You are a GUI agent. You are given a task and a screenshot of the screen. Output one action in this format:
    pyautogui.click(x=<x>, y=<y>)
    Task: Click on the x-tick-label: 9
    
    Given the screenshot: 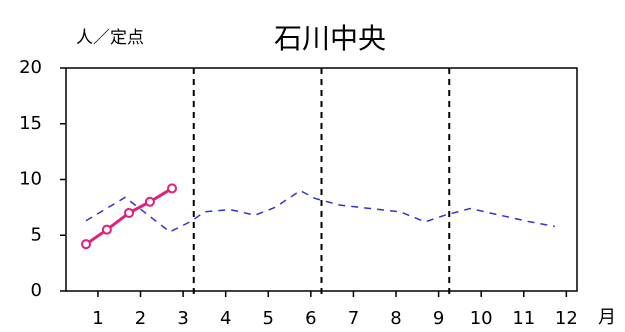 What is the action you would take?
    pyautogui.click(x=438, y=318)
    